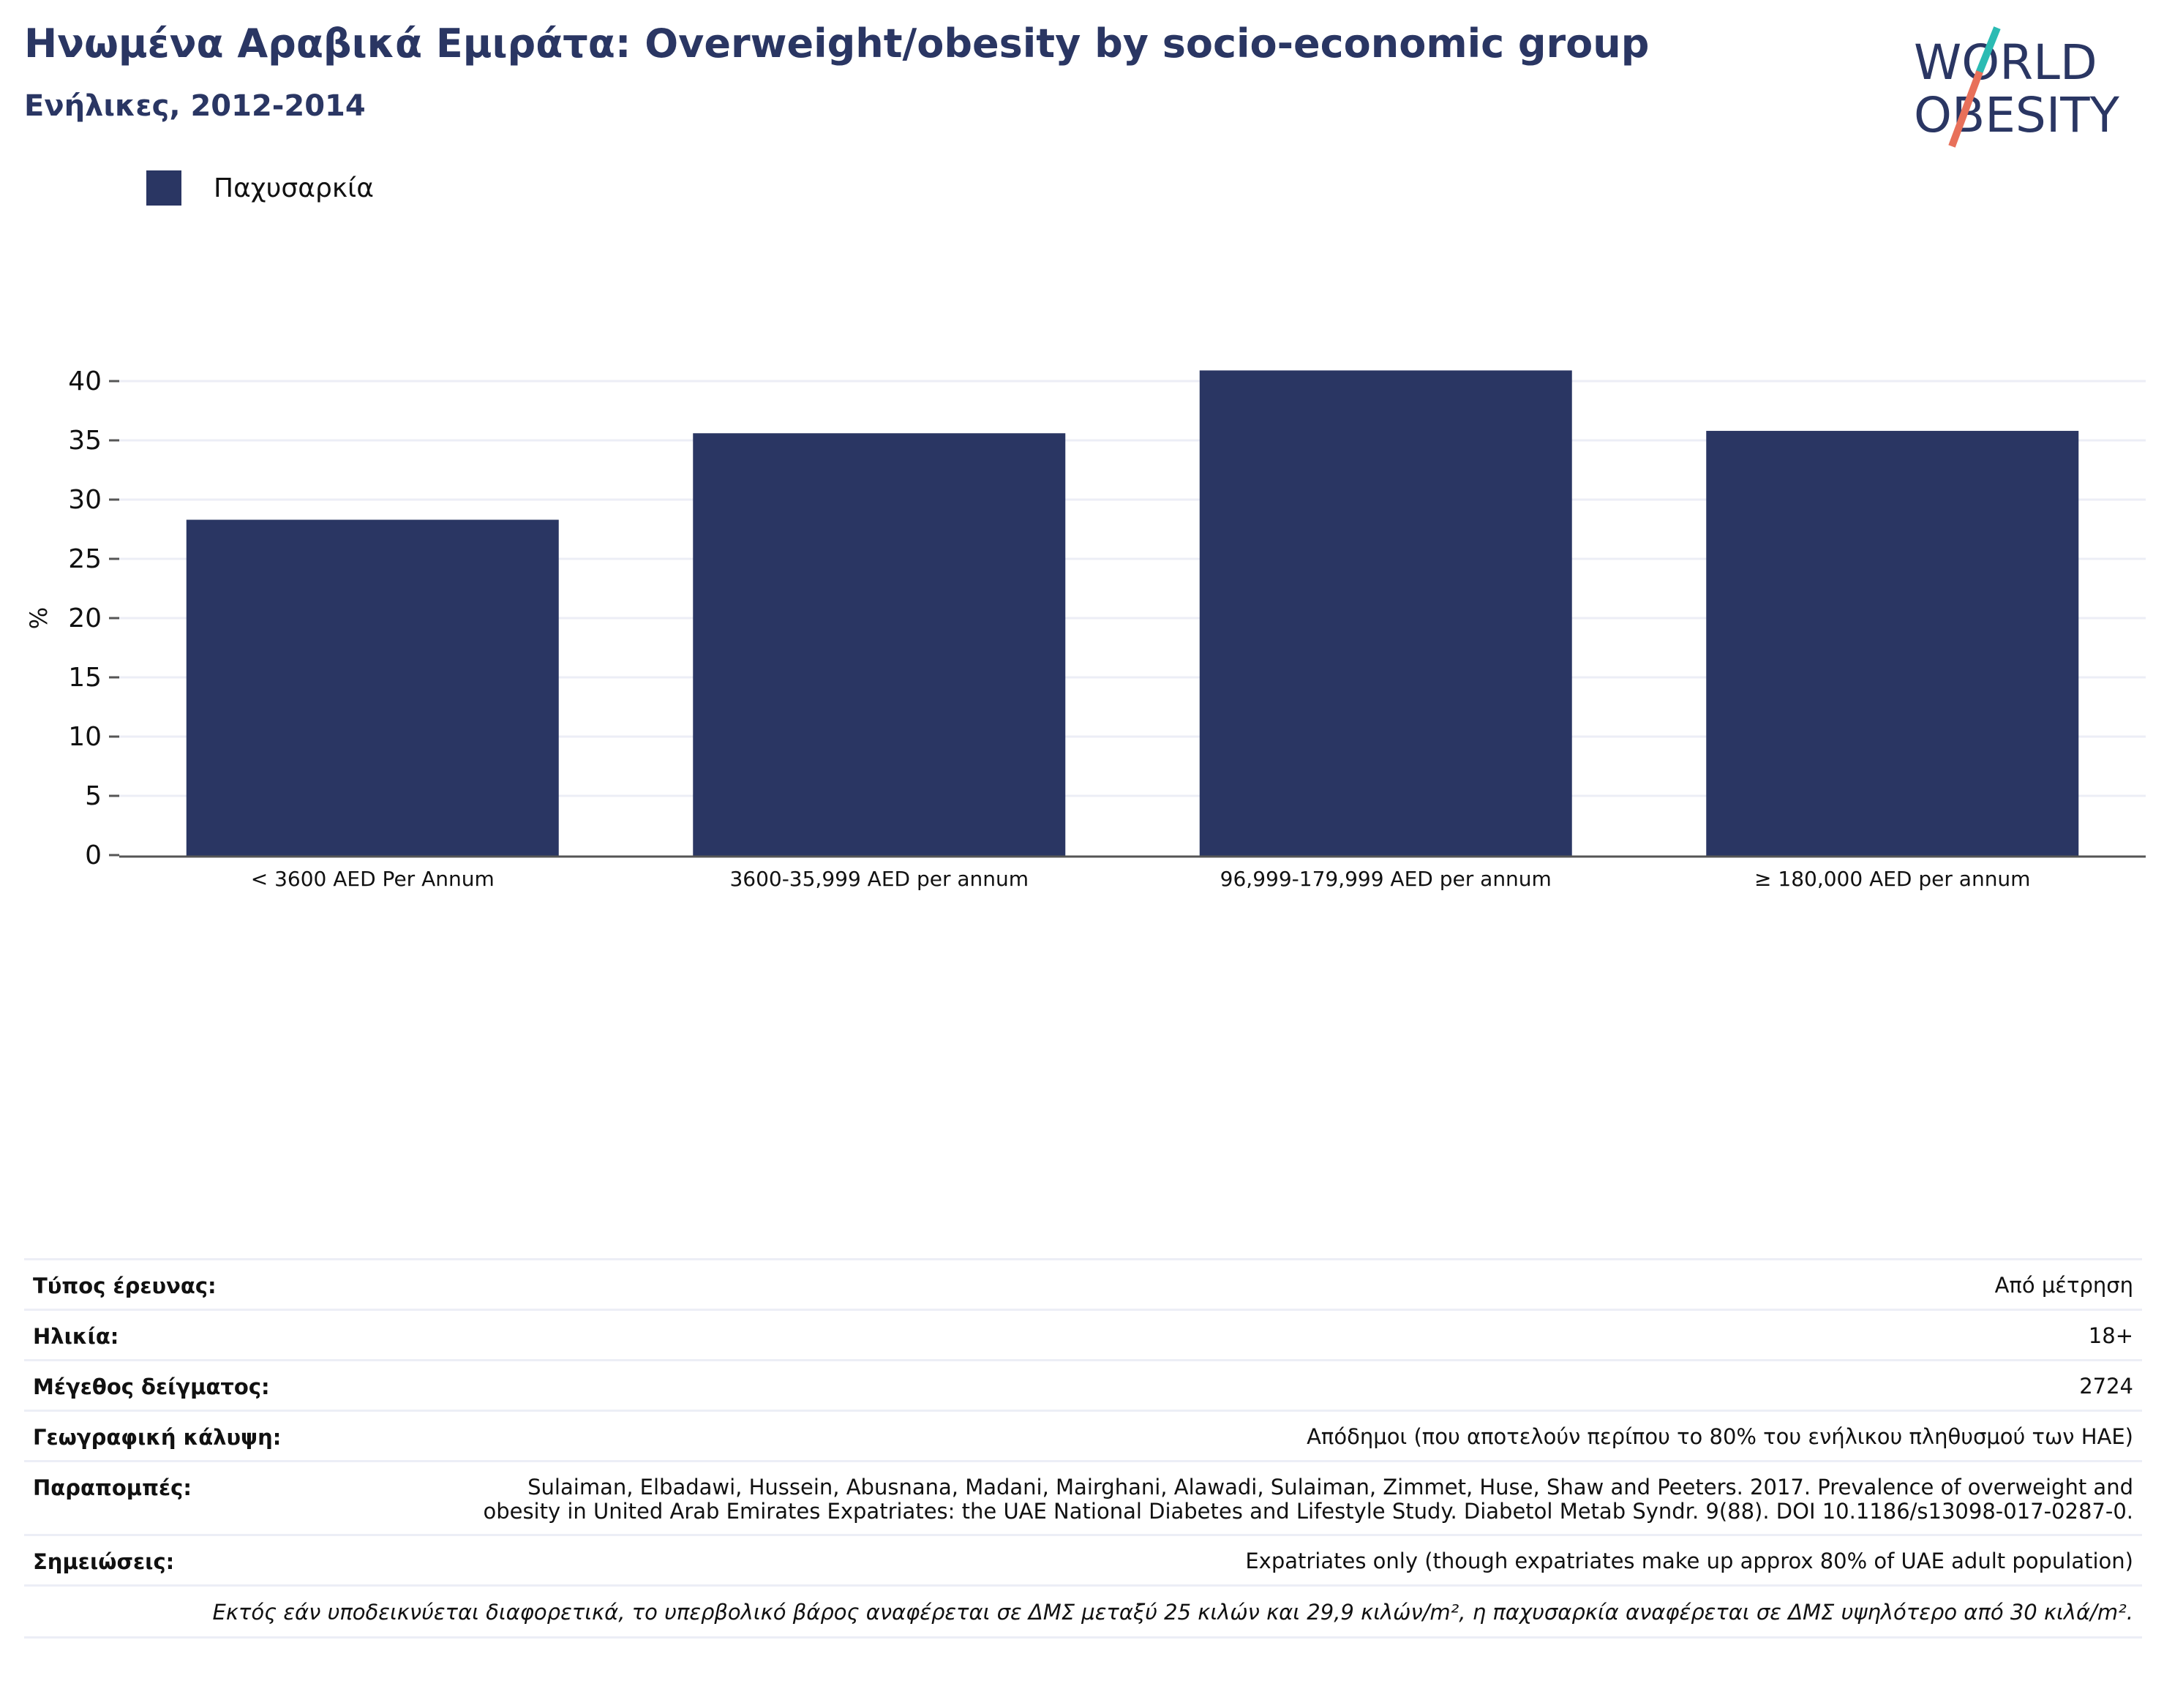 The height and width of the screenshot is (1708, 2164). Describe the element at coordinates (1892, 879) in the screenshot. I see `x-tick-label: ≥ 180,000 AED per annum` at that location.